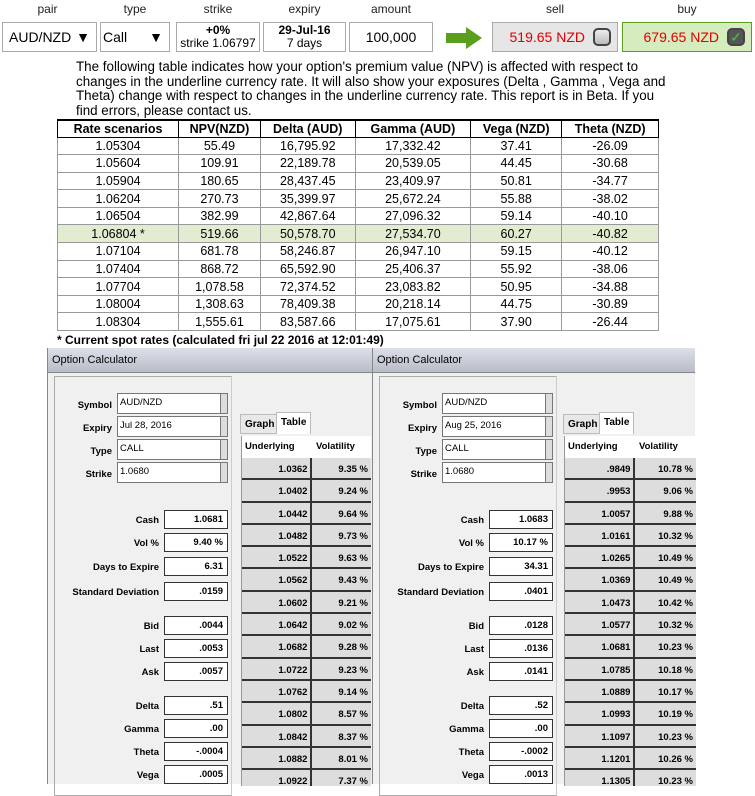  Describe the element at coordinates (118, 181) in the screenshot. I see `table-cell: 1.05904` at that location.